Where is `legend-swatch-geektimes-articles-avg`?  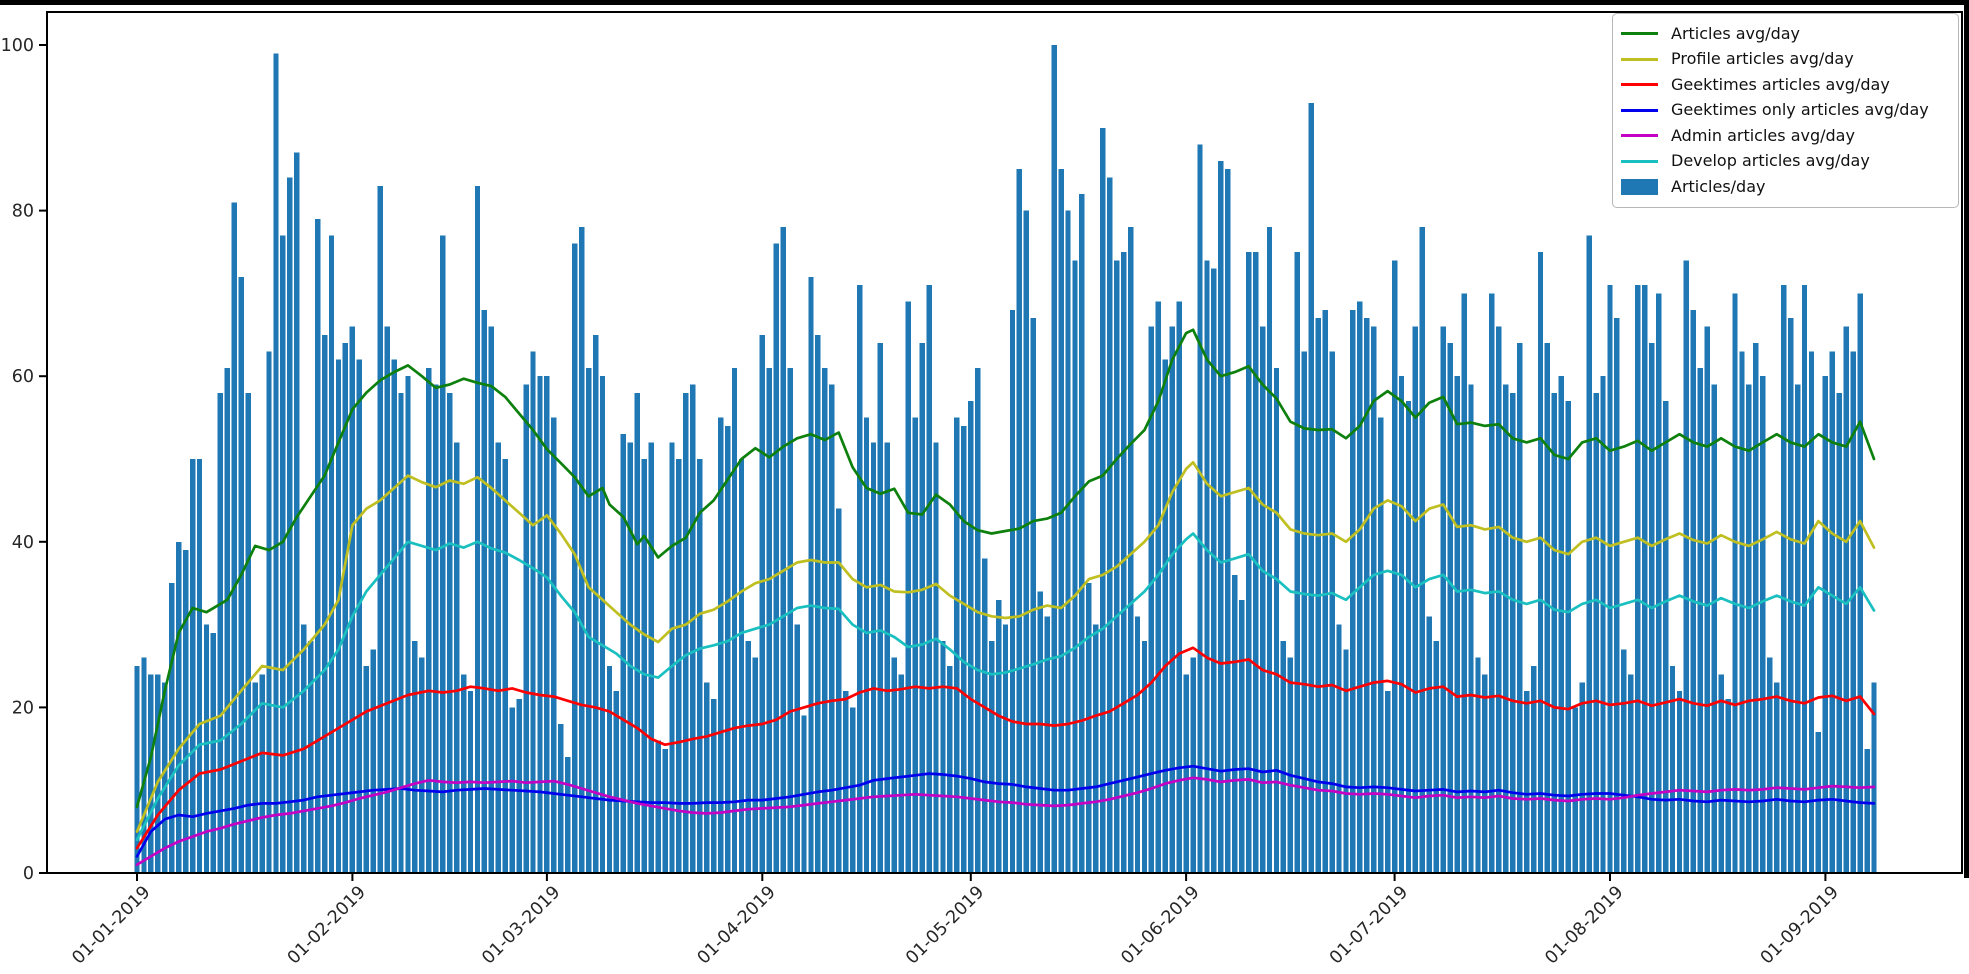 legend-swatch-geektimes-articles-avg is located at coordinates (1639, 85).